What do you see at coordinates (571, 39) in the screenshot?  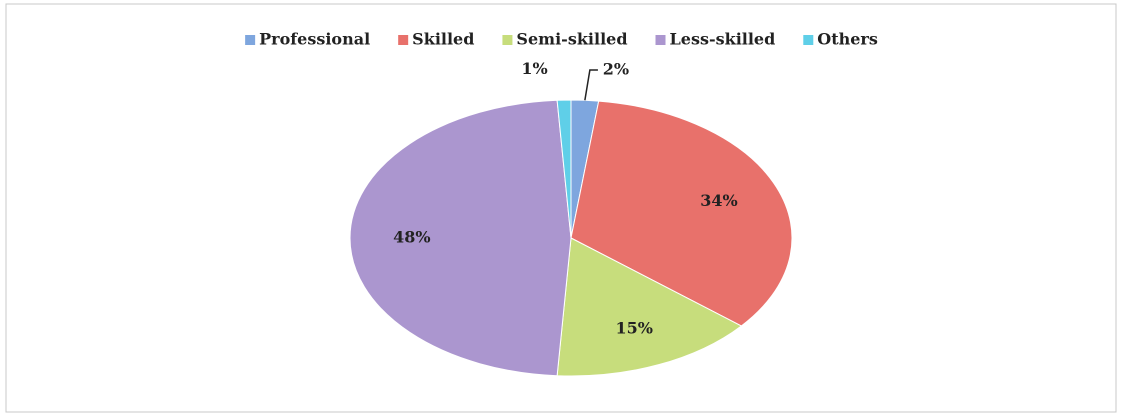 I see `legend-label: Semi-skilled` at bounding box center [571, 39].